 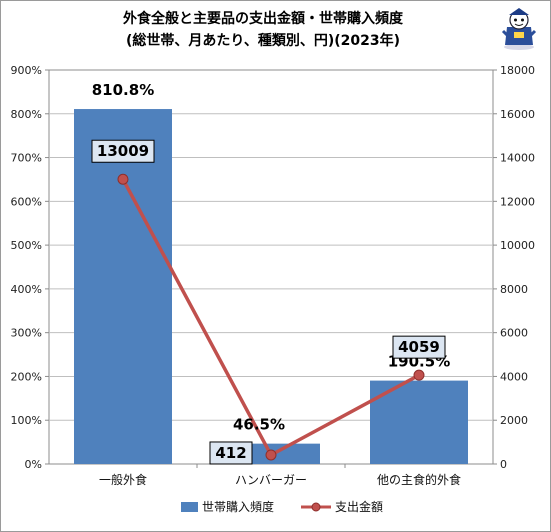 I want to click on line-value-label: 13009, so click(x=123, y=151).